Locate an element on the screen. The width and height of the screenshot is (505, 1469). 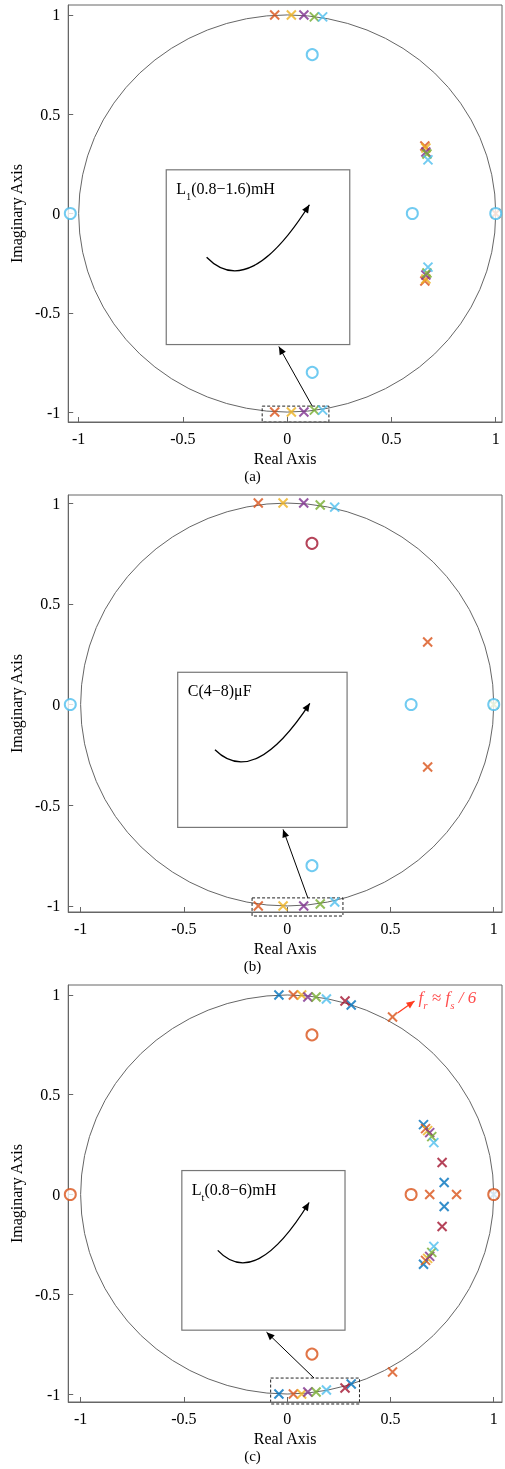
annotation: f$_{r}$ ≈ f$_{s}$ / 6 is located at coordinates (447, 999).